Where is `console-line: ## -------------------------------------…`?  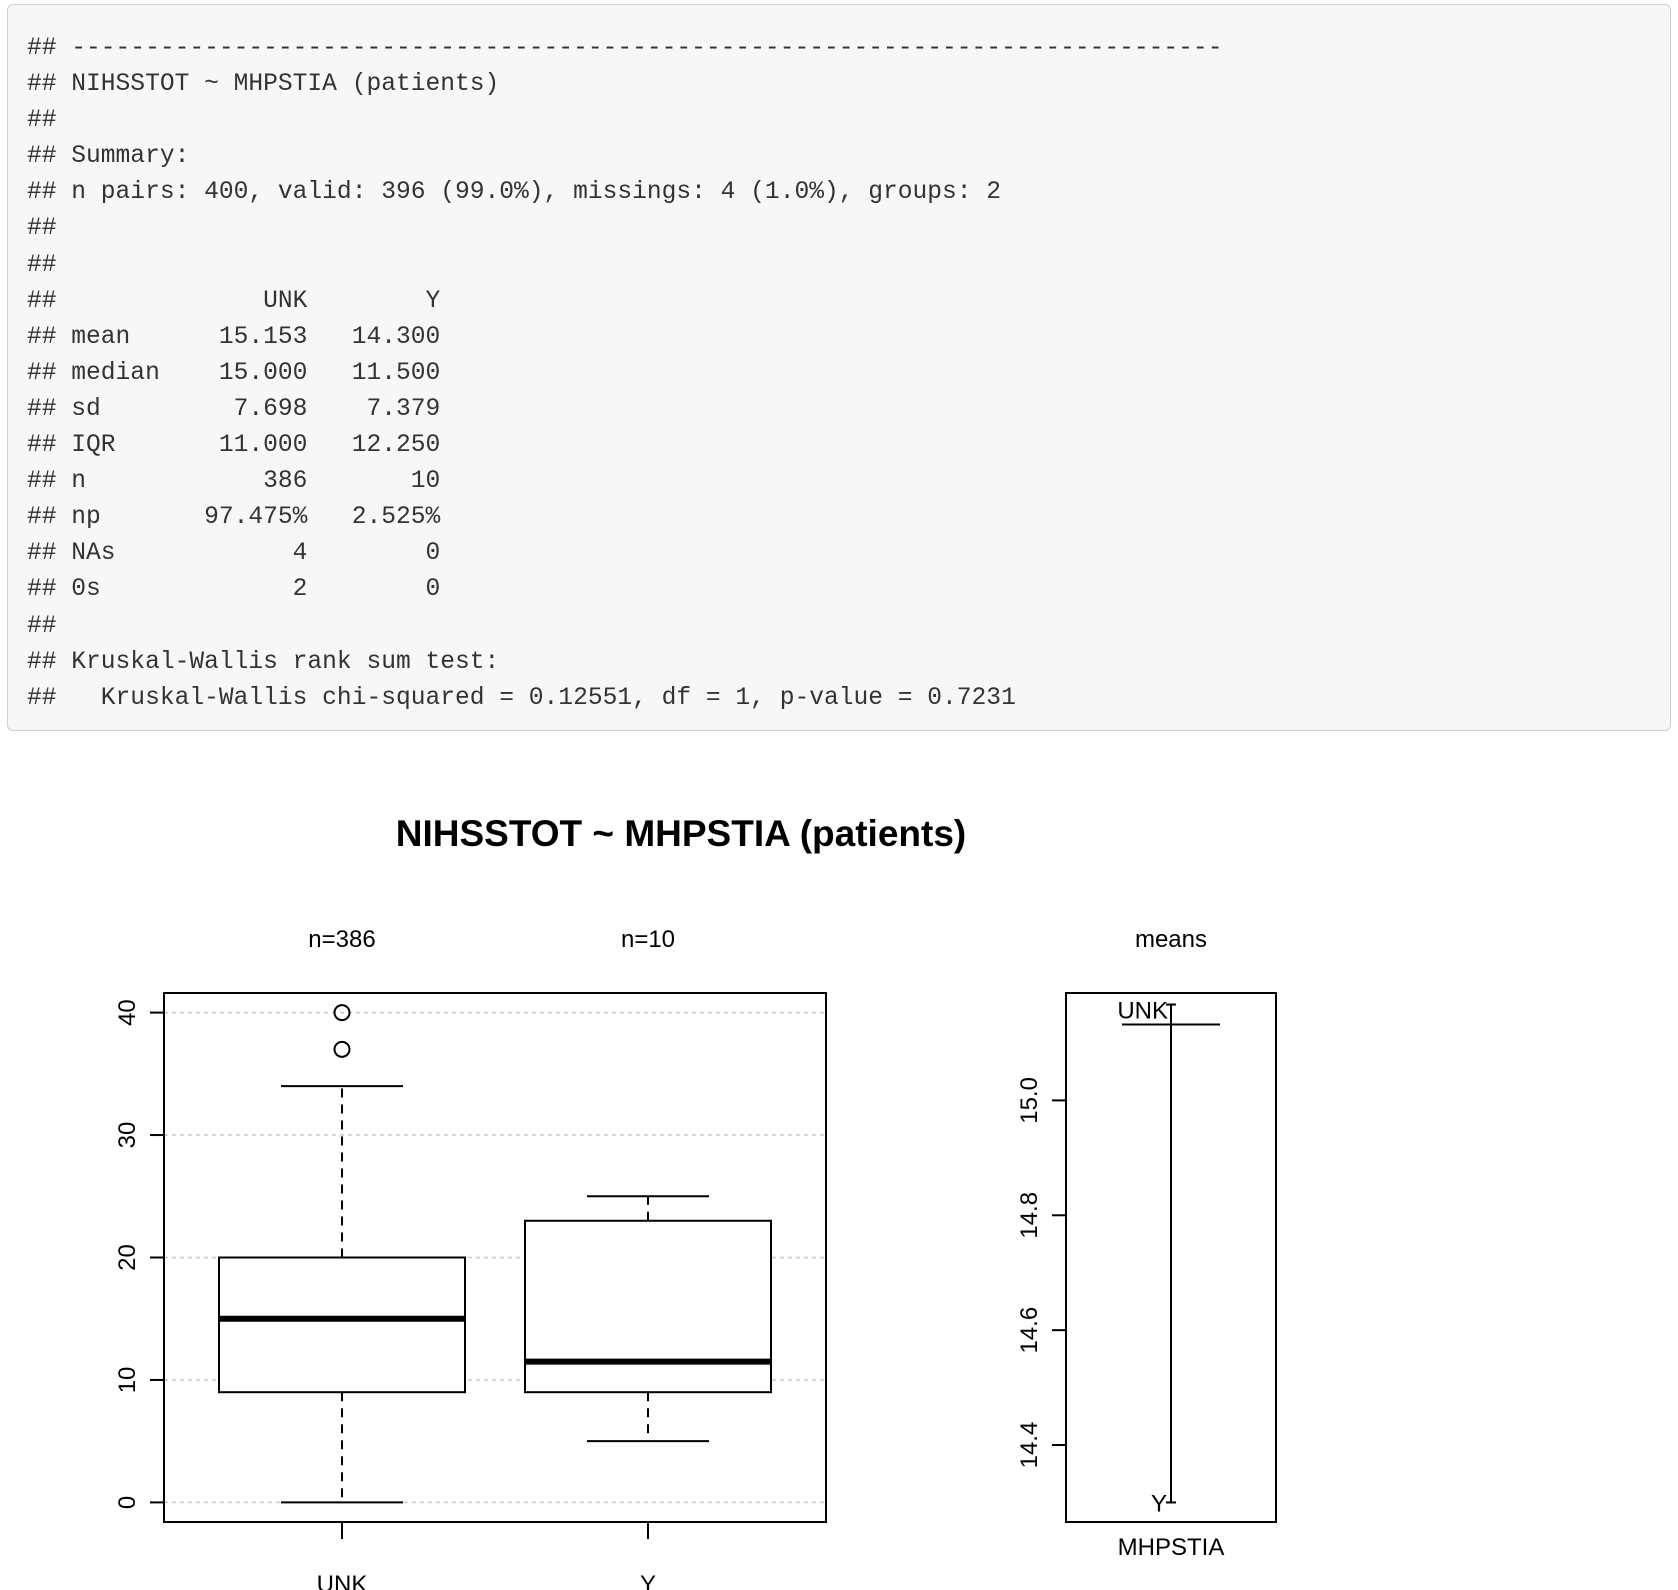 console-line: ## -------------------------------------… is located at coordinates (625, 48).